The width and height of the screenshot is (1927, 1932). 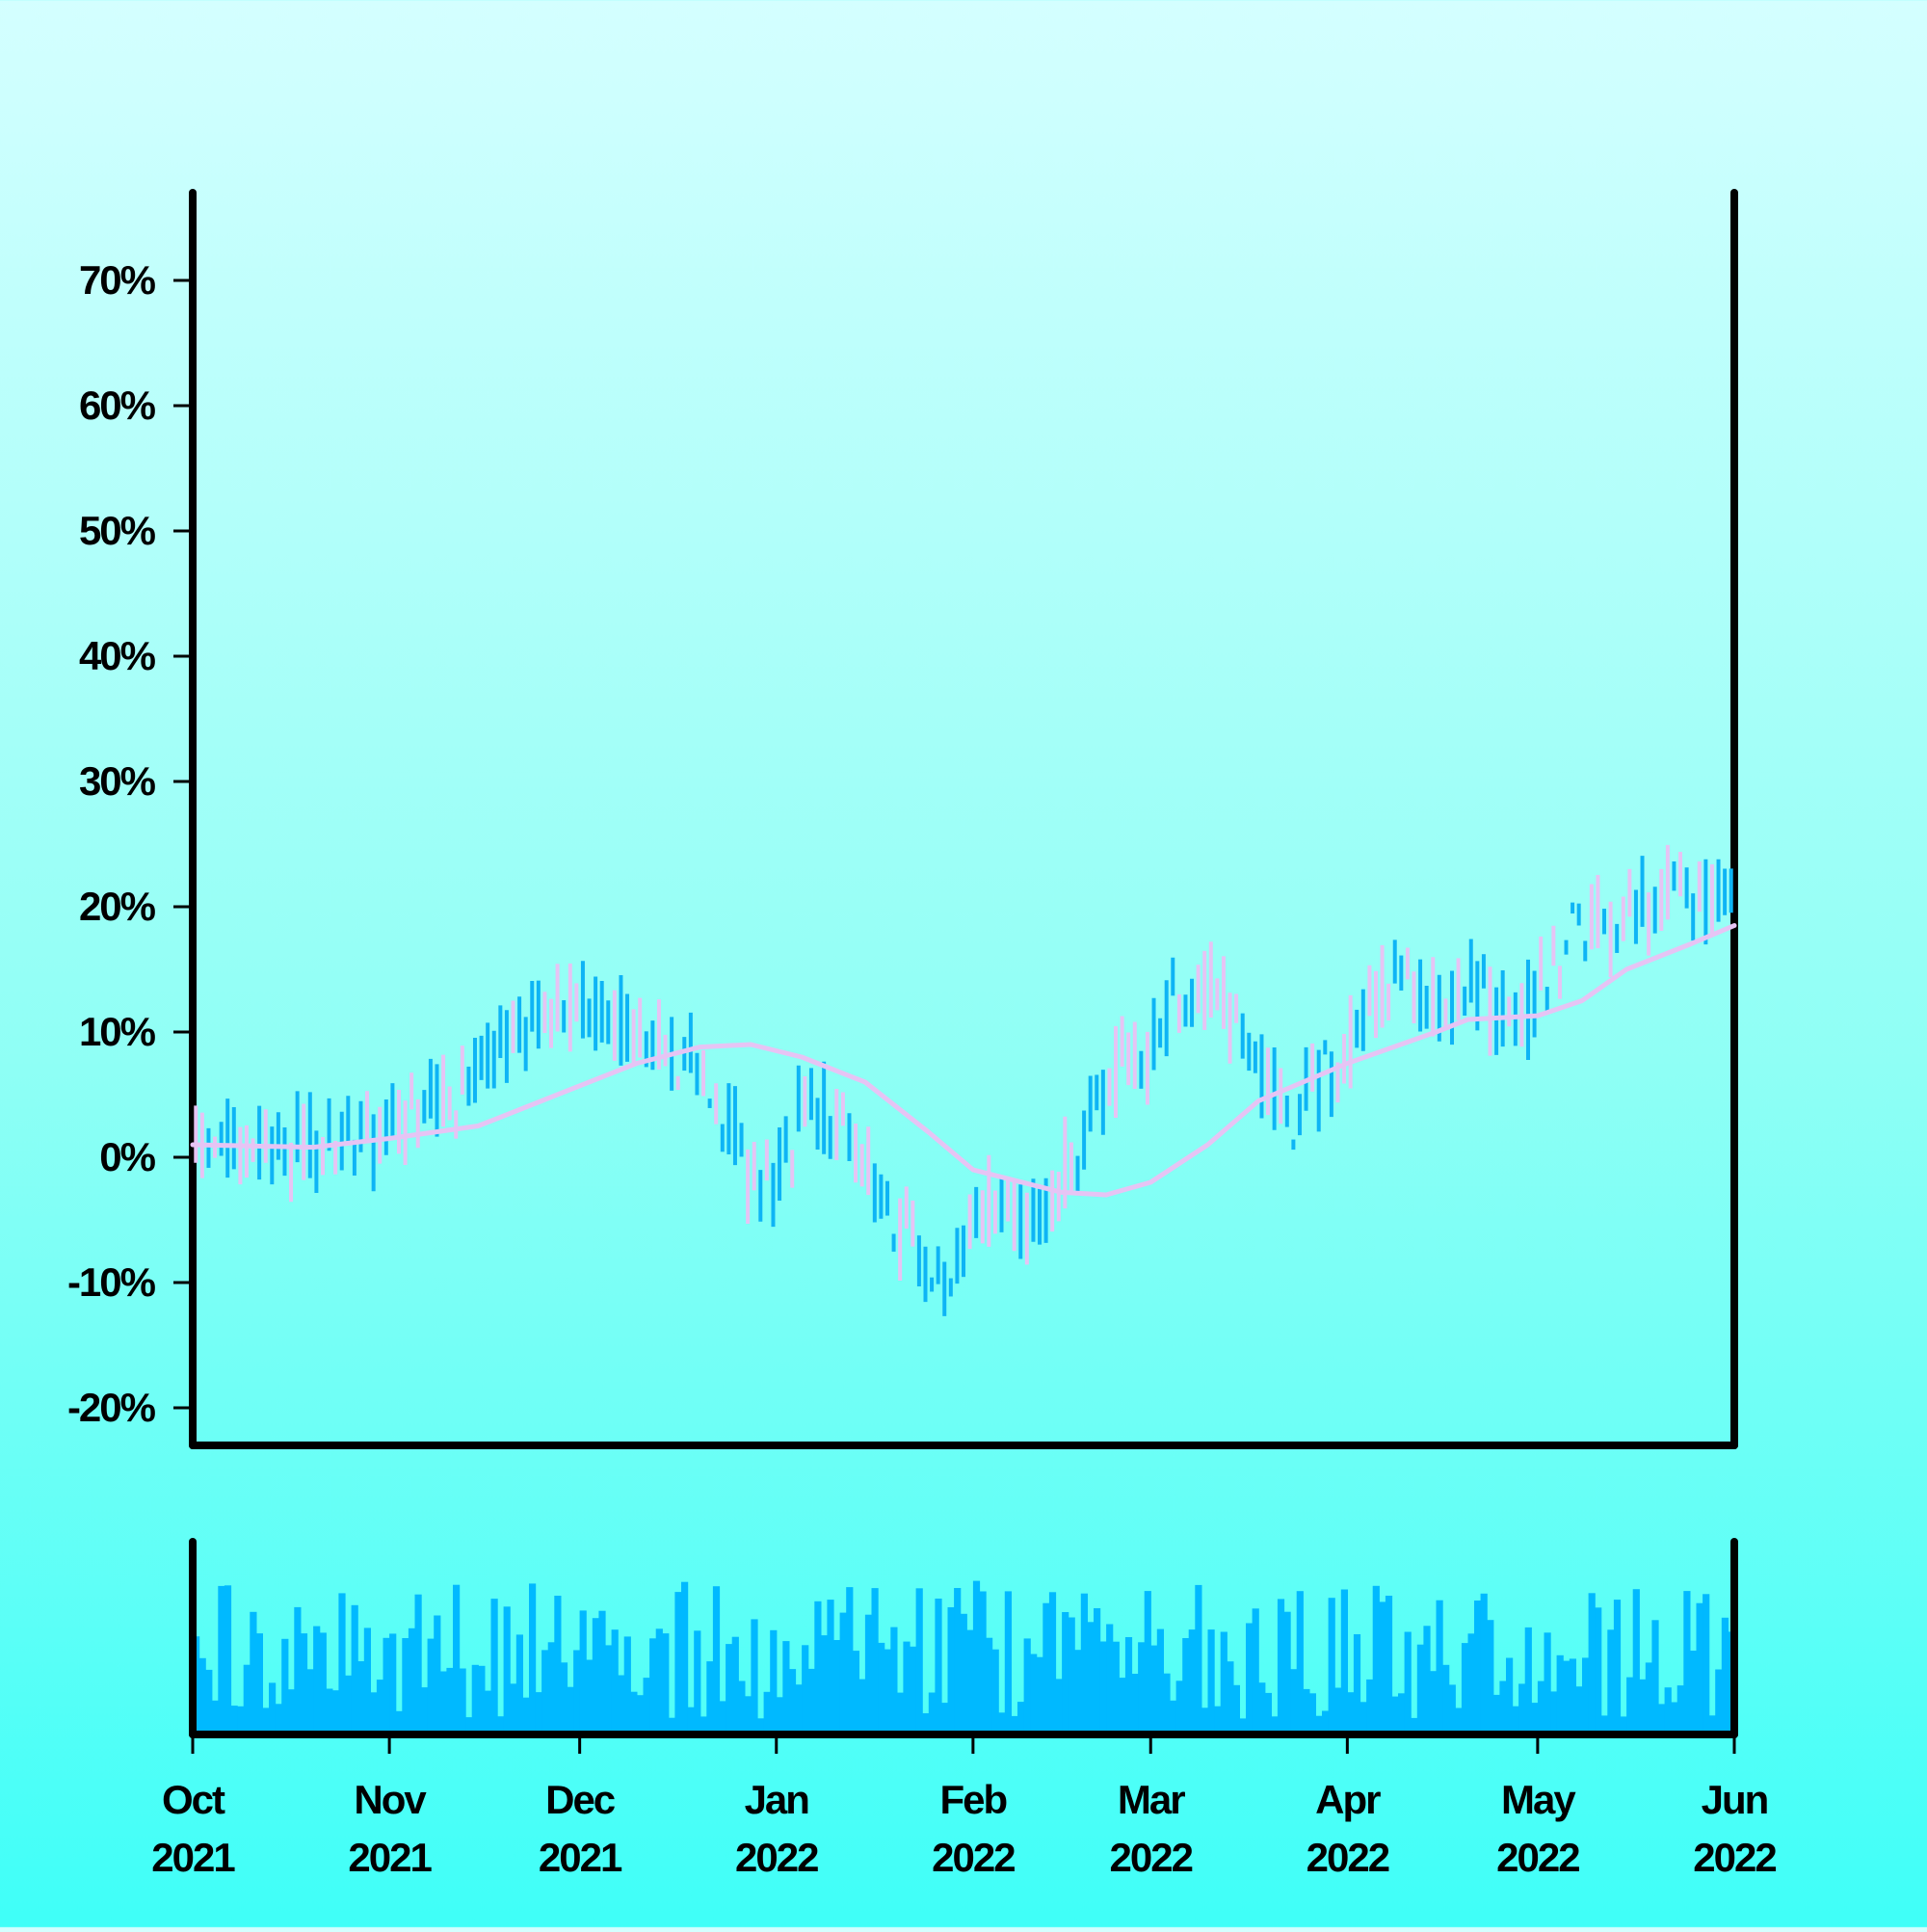 What do you see at coordinates (112, 1282) in the screenshot?
I see `y-tick-label: -10%` at bounding box center [112, 1282].